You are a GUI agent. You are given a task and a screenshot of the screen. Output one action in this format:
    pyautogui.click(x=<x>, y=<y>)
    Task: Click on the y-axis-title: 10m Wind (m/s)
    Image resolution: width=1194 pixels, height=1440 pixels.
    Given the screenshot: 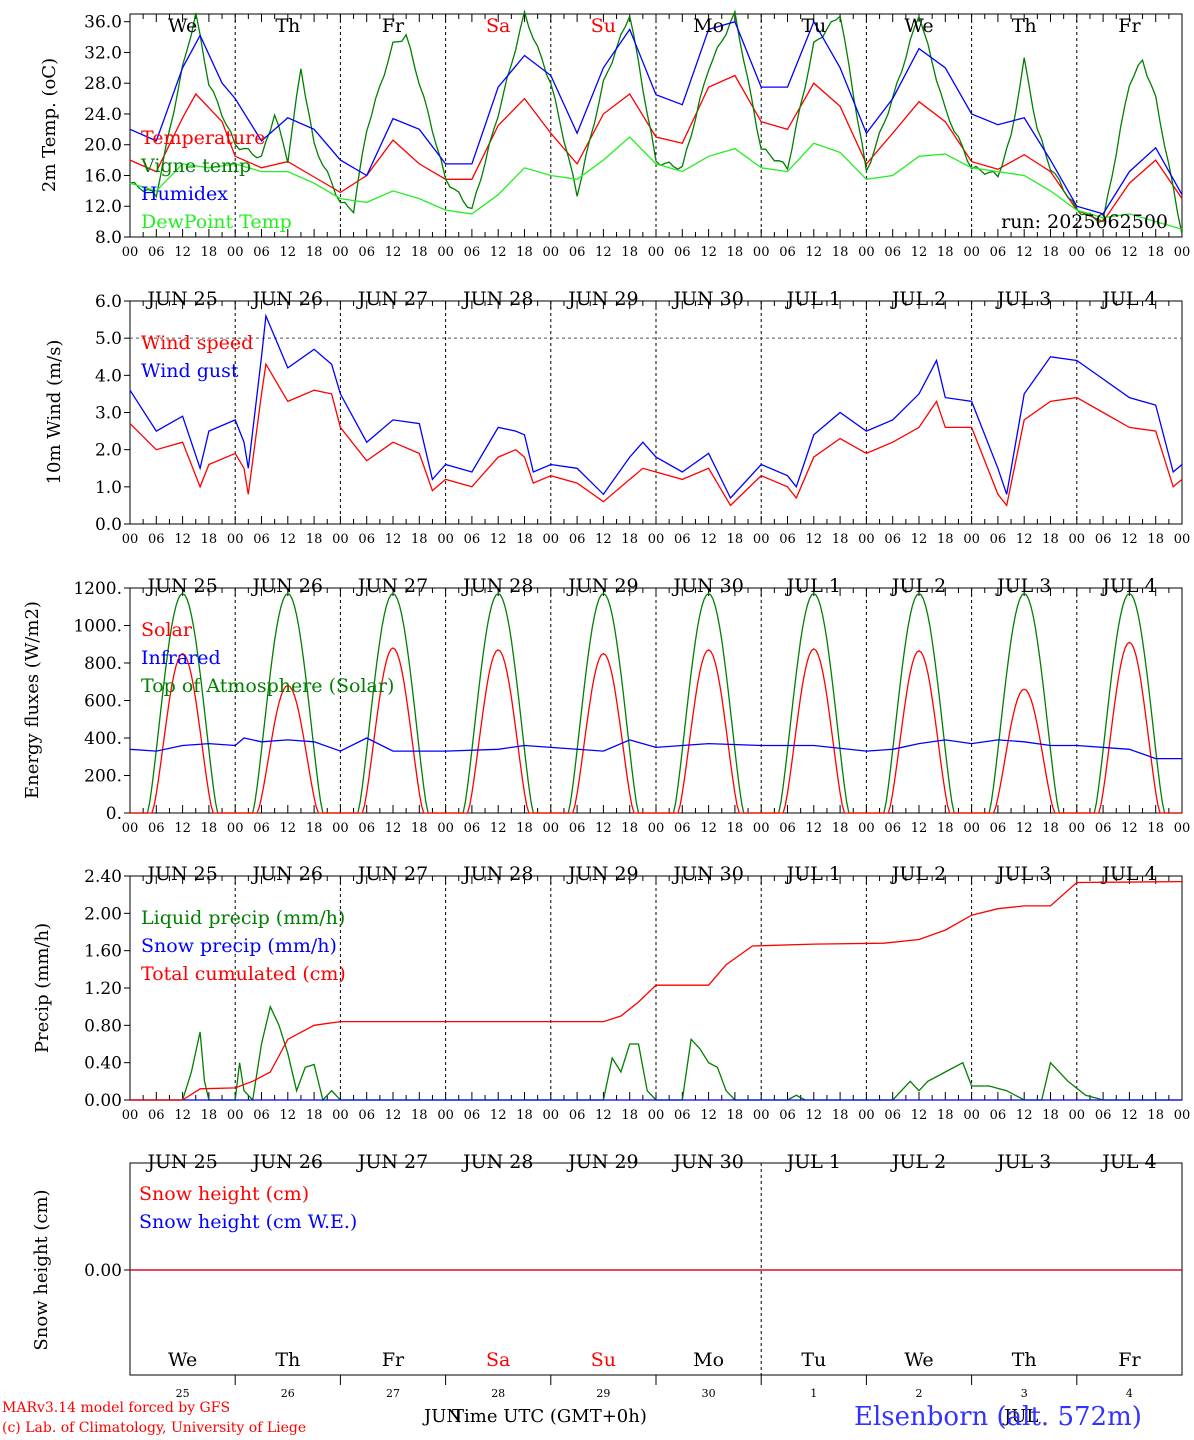 What is the action you would take?
    pyautogui.click(x=54, y=412)
    